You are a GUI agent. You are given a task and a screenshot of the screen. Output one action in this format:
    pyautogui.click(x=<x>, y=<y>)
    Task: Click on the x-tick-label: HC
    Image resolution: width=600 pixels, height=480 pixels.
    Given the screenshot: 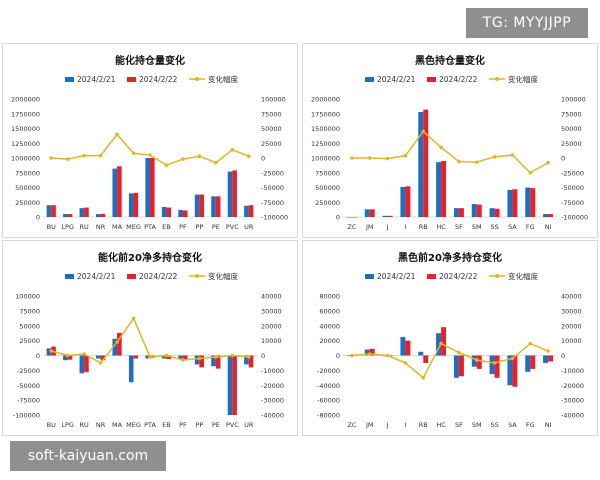 What is the action you would take?
    pyautogui.click(x=441, y=425)
    